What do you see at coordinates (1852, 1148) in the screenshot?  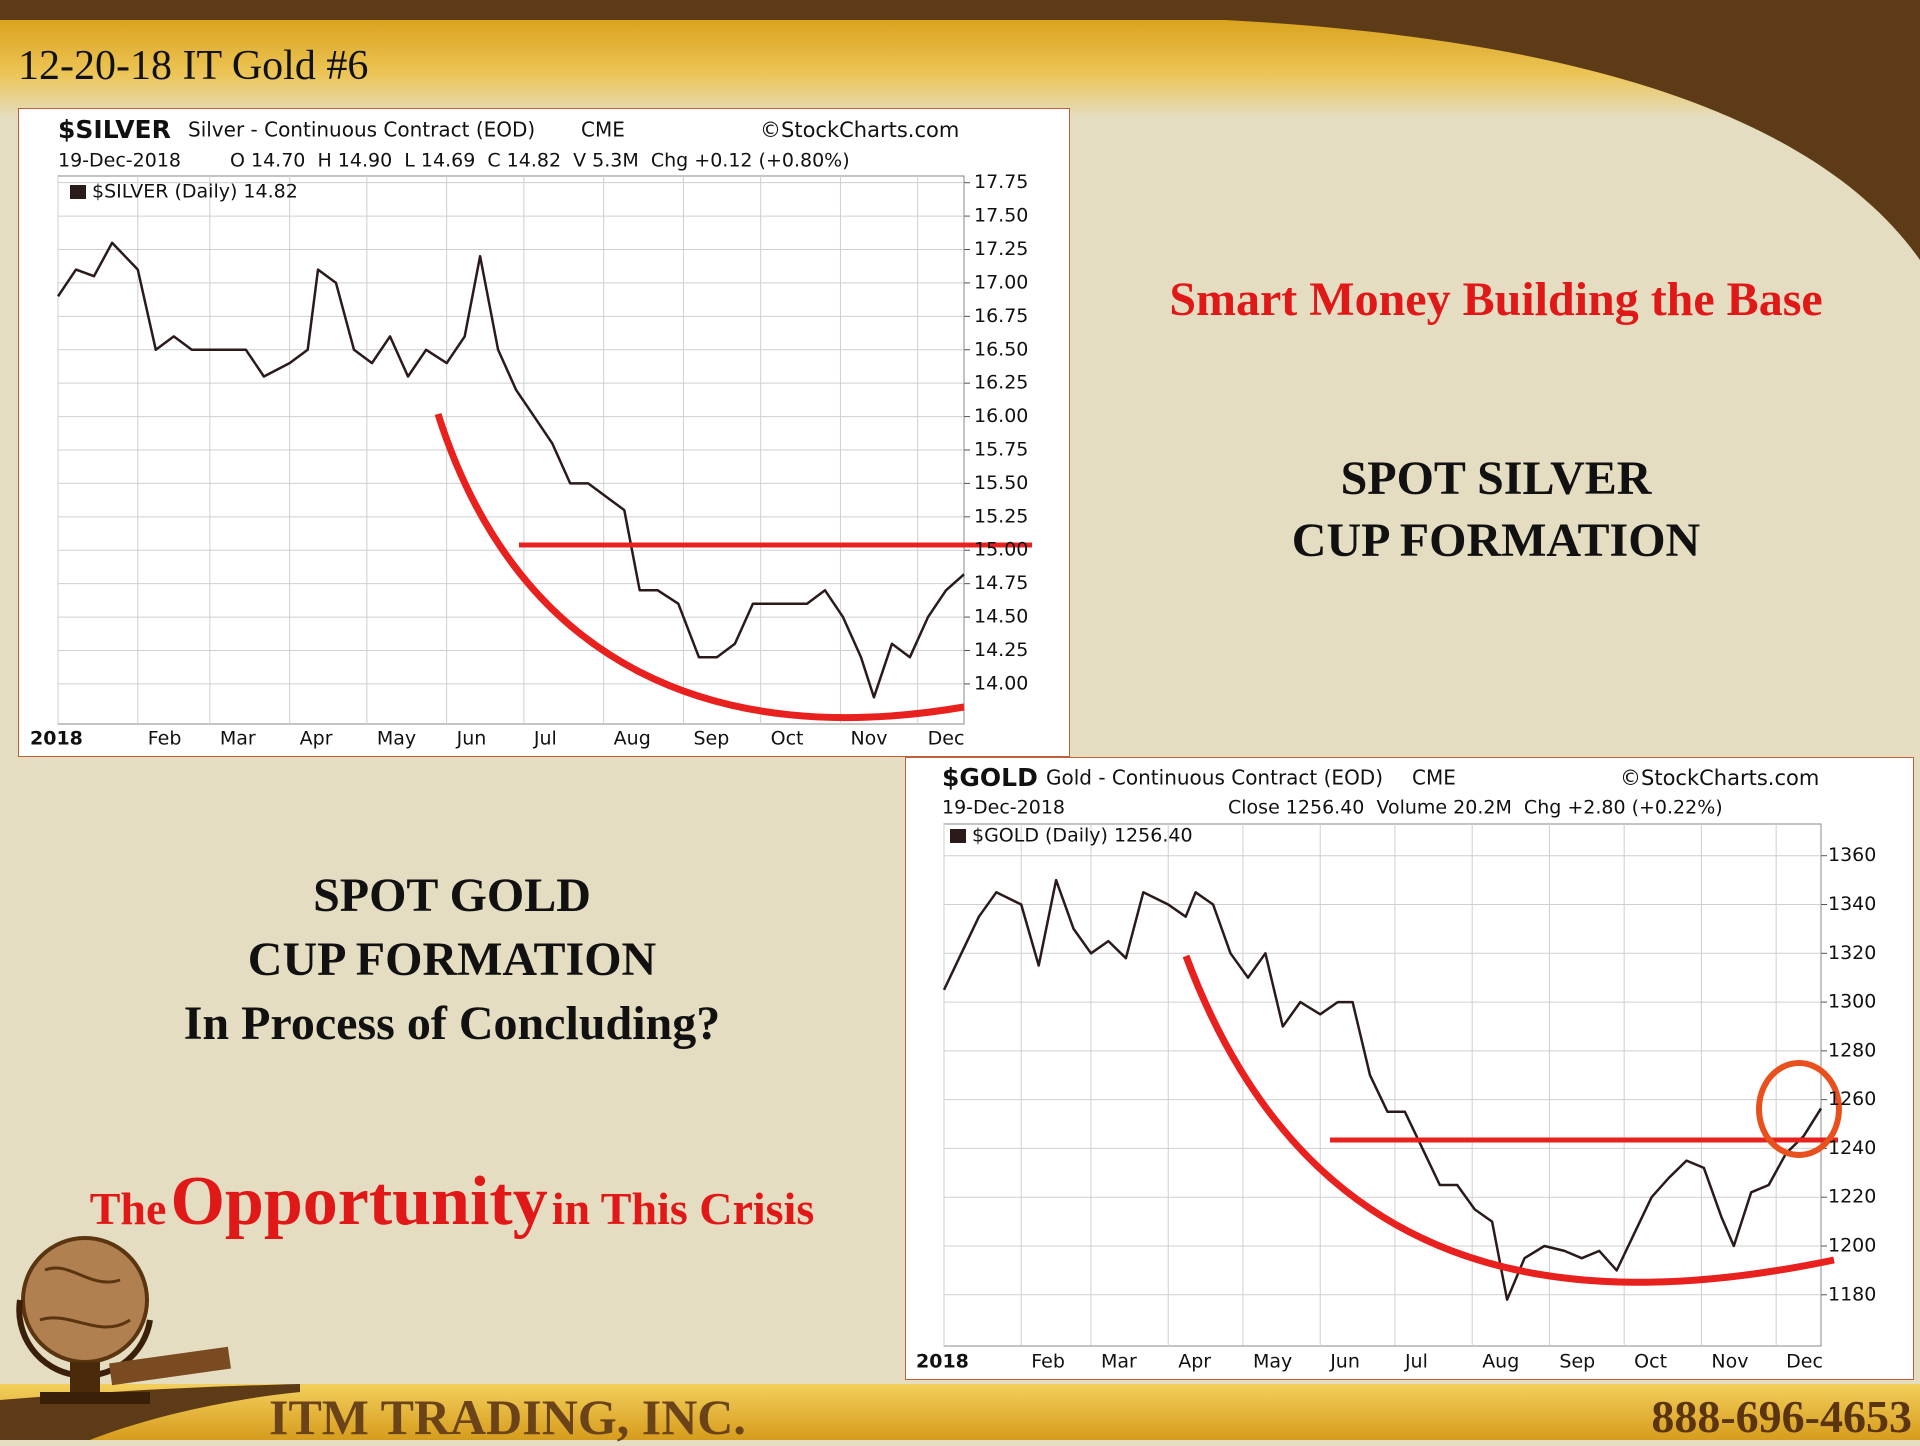 I see `y-tick-label: 1240` at bounding box center [1852, 1148].